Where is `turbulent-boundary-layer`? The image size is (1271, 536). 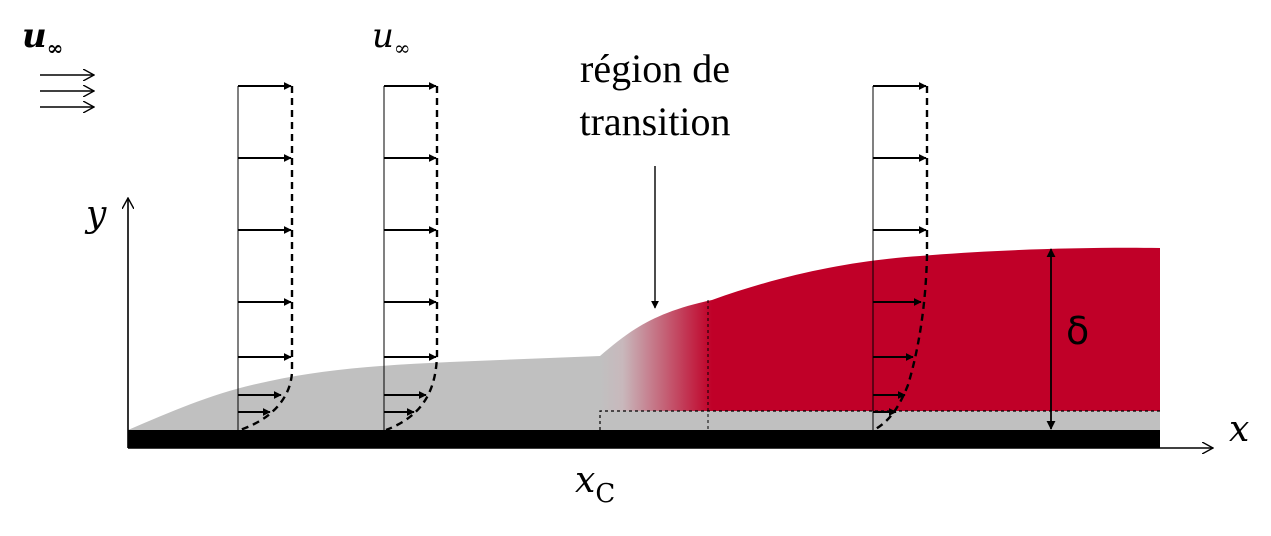
turbulent-boundary-layer is located at coordinates (936, 329).